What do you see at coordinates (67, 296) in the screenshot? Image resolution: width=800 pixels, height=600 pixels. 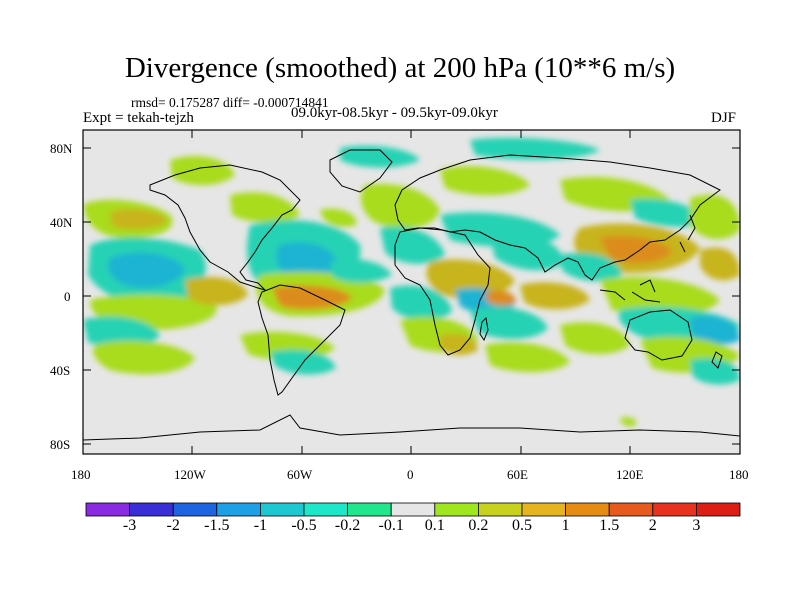 I see `lat-tick-label: 0` at bounding box center [67, 296].